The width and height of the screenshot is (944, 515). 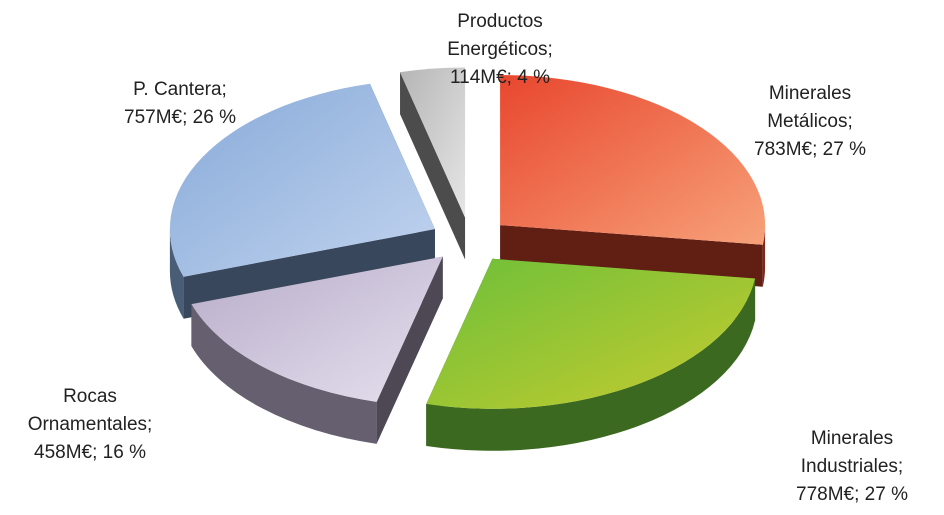 I want to click on label-minerales-metalicos: Minerales Metálicos; 783M€; 27 %, so click(x=810, y=121).